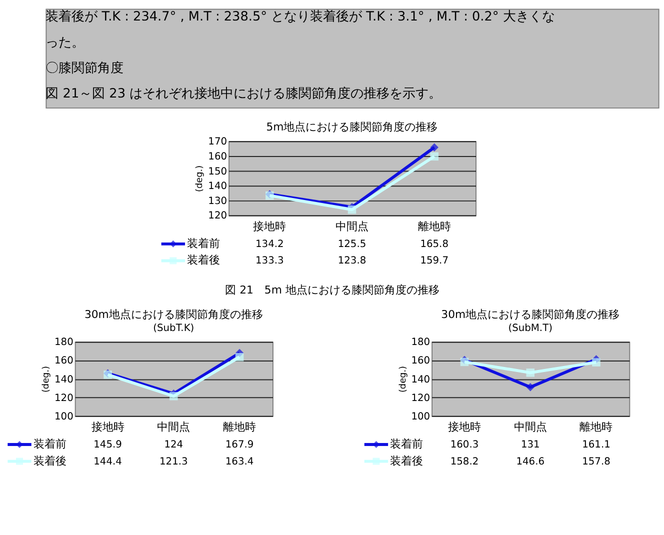 This screenshot has height=535, width=664. I want to click on data-label: 146.6, so click(530, 462).